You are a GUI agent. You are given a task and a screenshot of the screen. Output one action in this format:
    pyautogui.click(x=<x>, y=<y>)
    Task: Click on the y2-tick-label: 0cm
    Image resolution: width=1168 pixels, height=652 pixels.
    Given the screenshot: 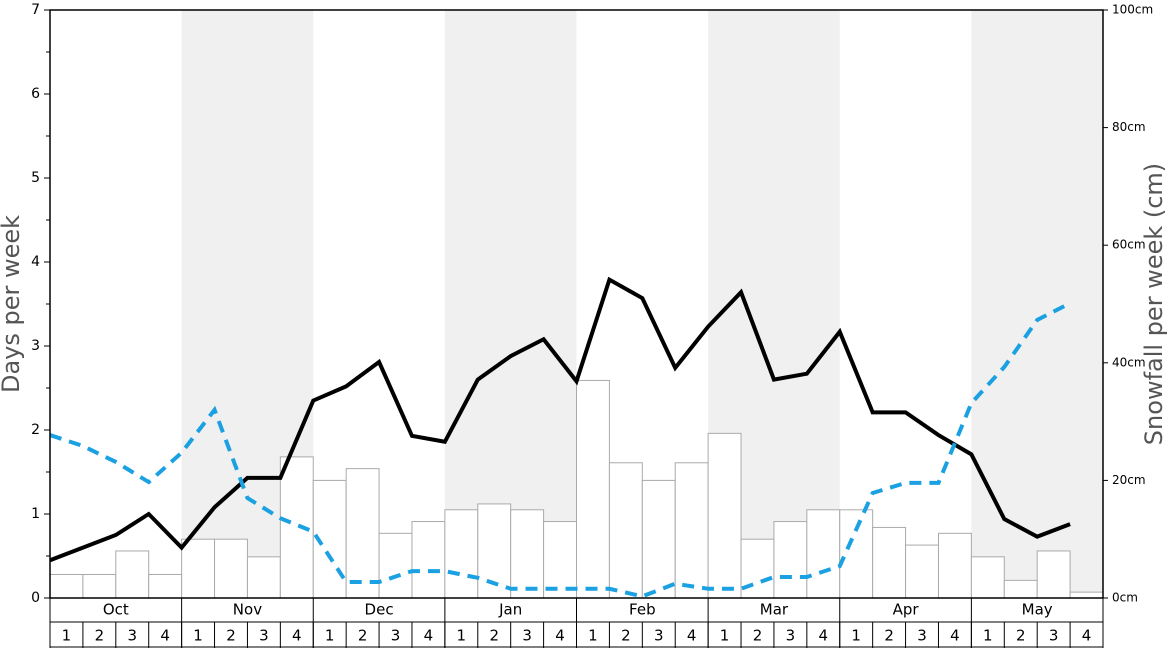 What is the action you would take?
    pyautogui.click(x=1125, y=598)
    